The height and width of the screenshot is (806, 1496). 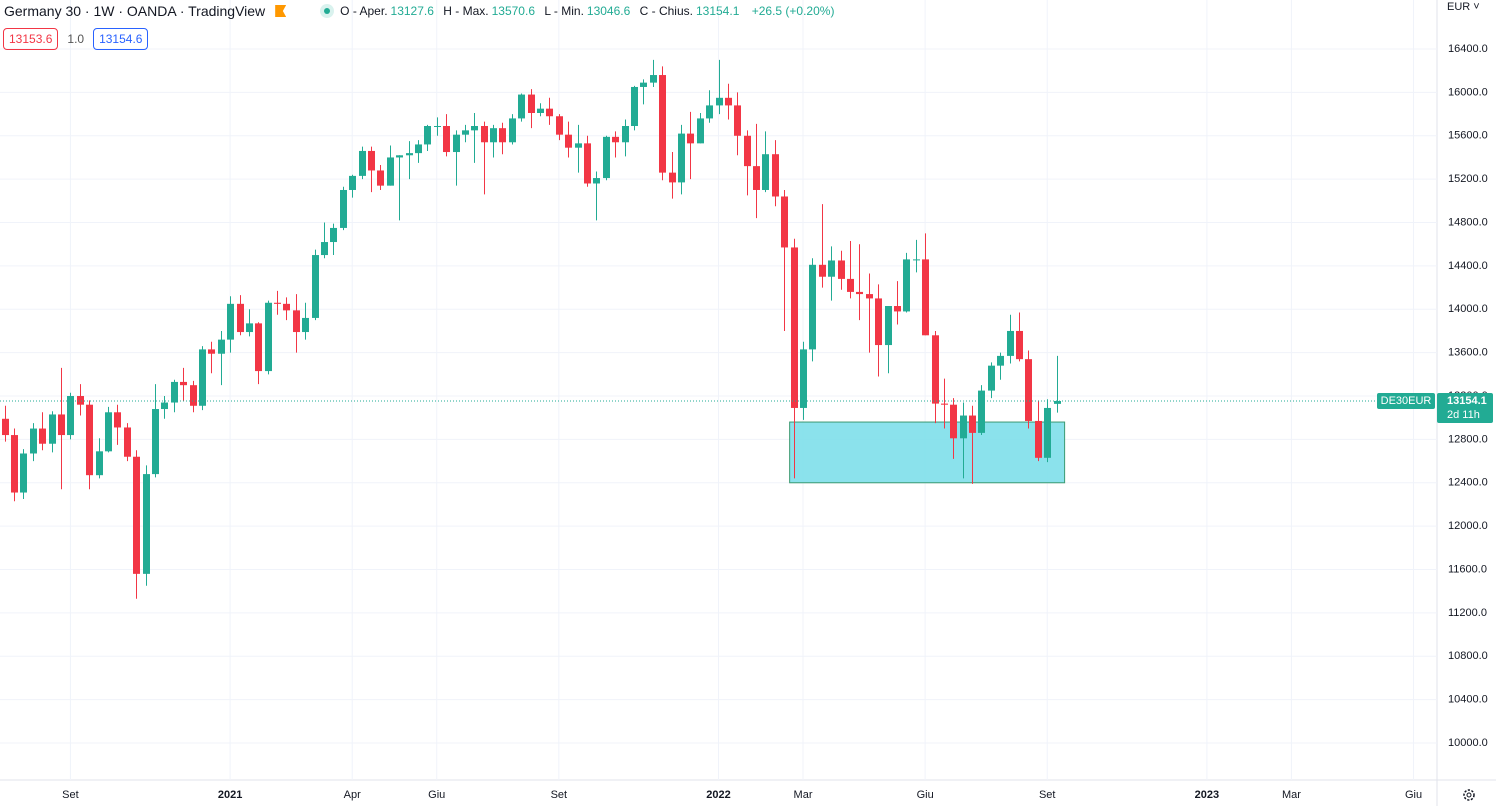 I want to click on currency: EUR, so click(x=1459, y=7).